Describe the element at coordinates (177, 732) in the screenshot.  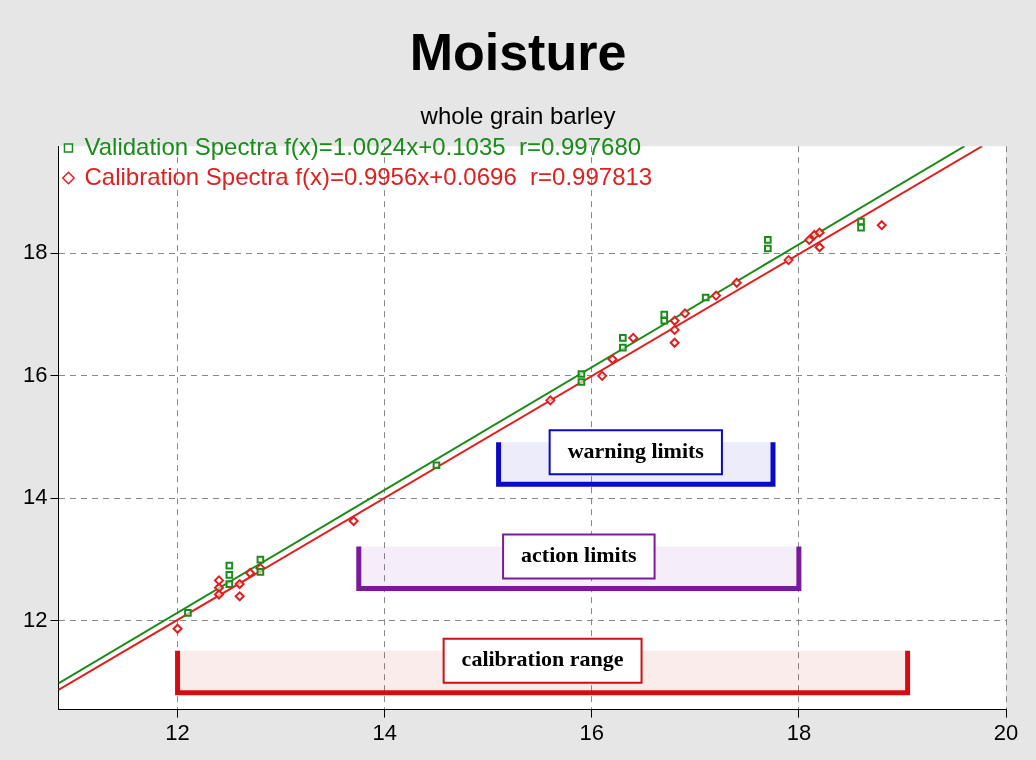
I see `x-tick-label: 12` at that location.